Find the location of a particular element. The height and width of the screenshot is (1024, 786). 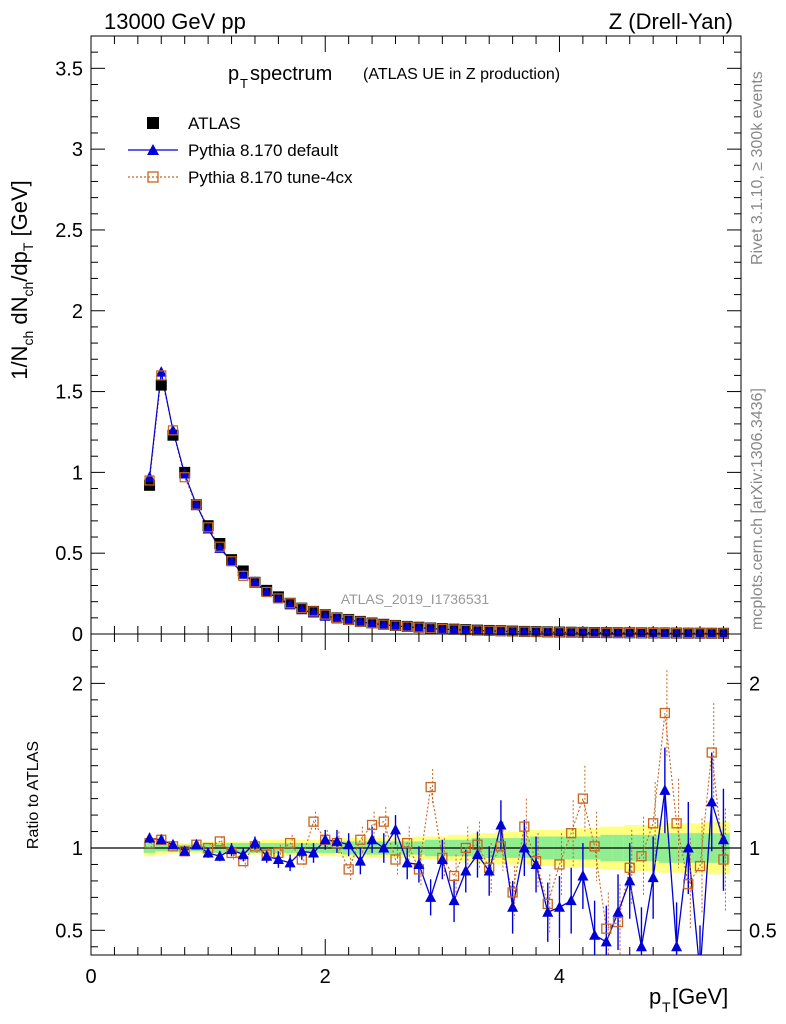

x-tick-label: 4 is located at coordinates (559, 977).